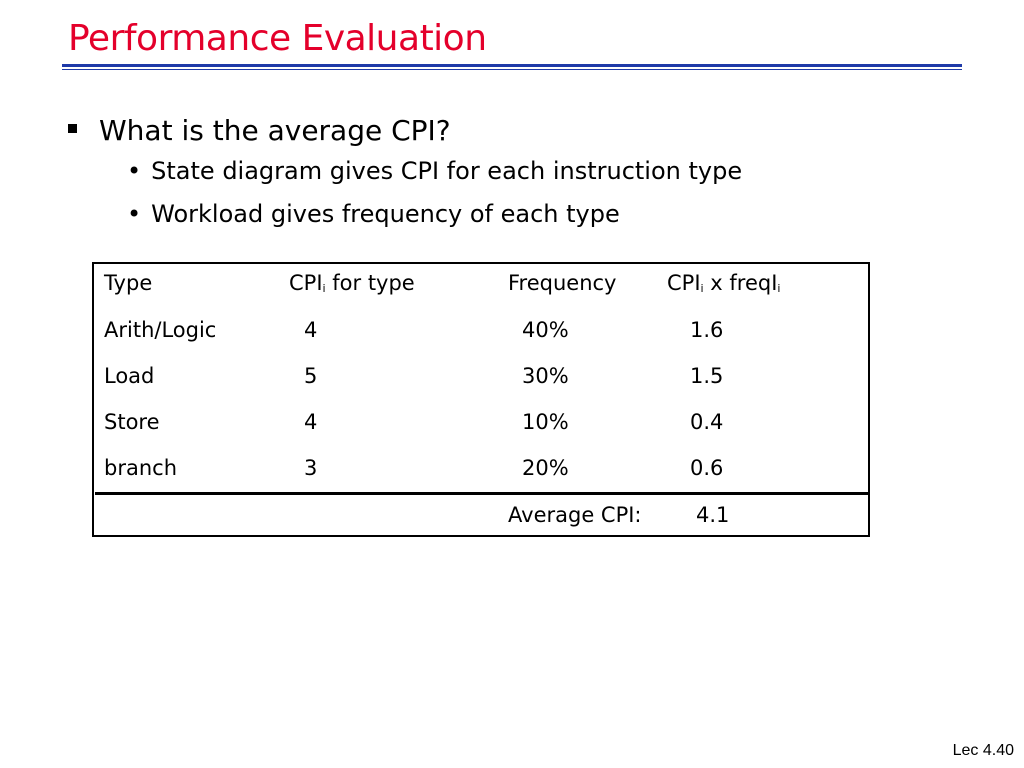  Describe the element at coordinates (707, 422) in the screenshot. I see `row-product: 0.4` at that location.